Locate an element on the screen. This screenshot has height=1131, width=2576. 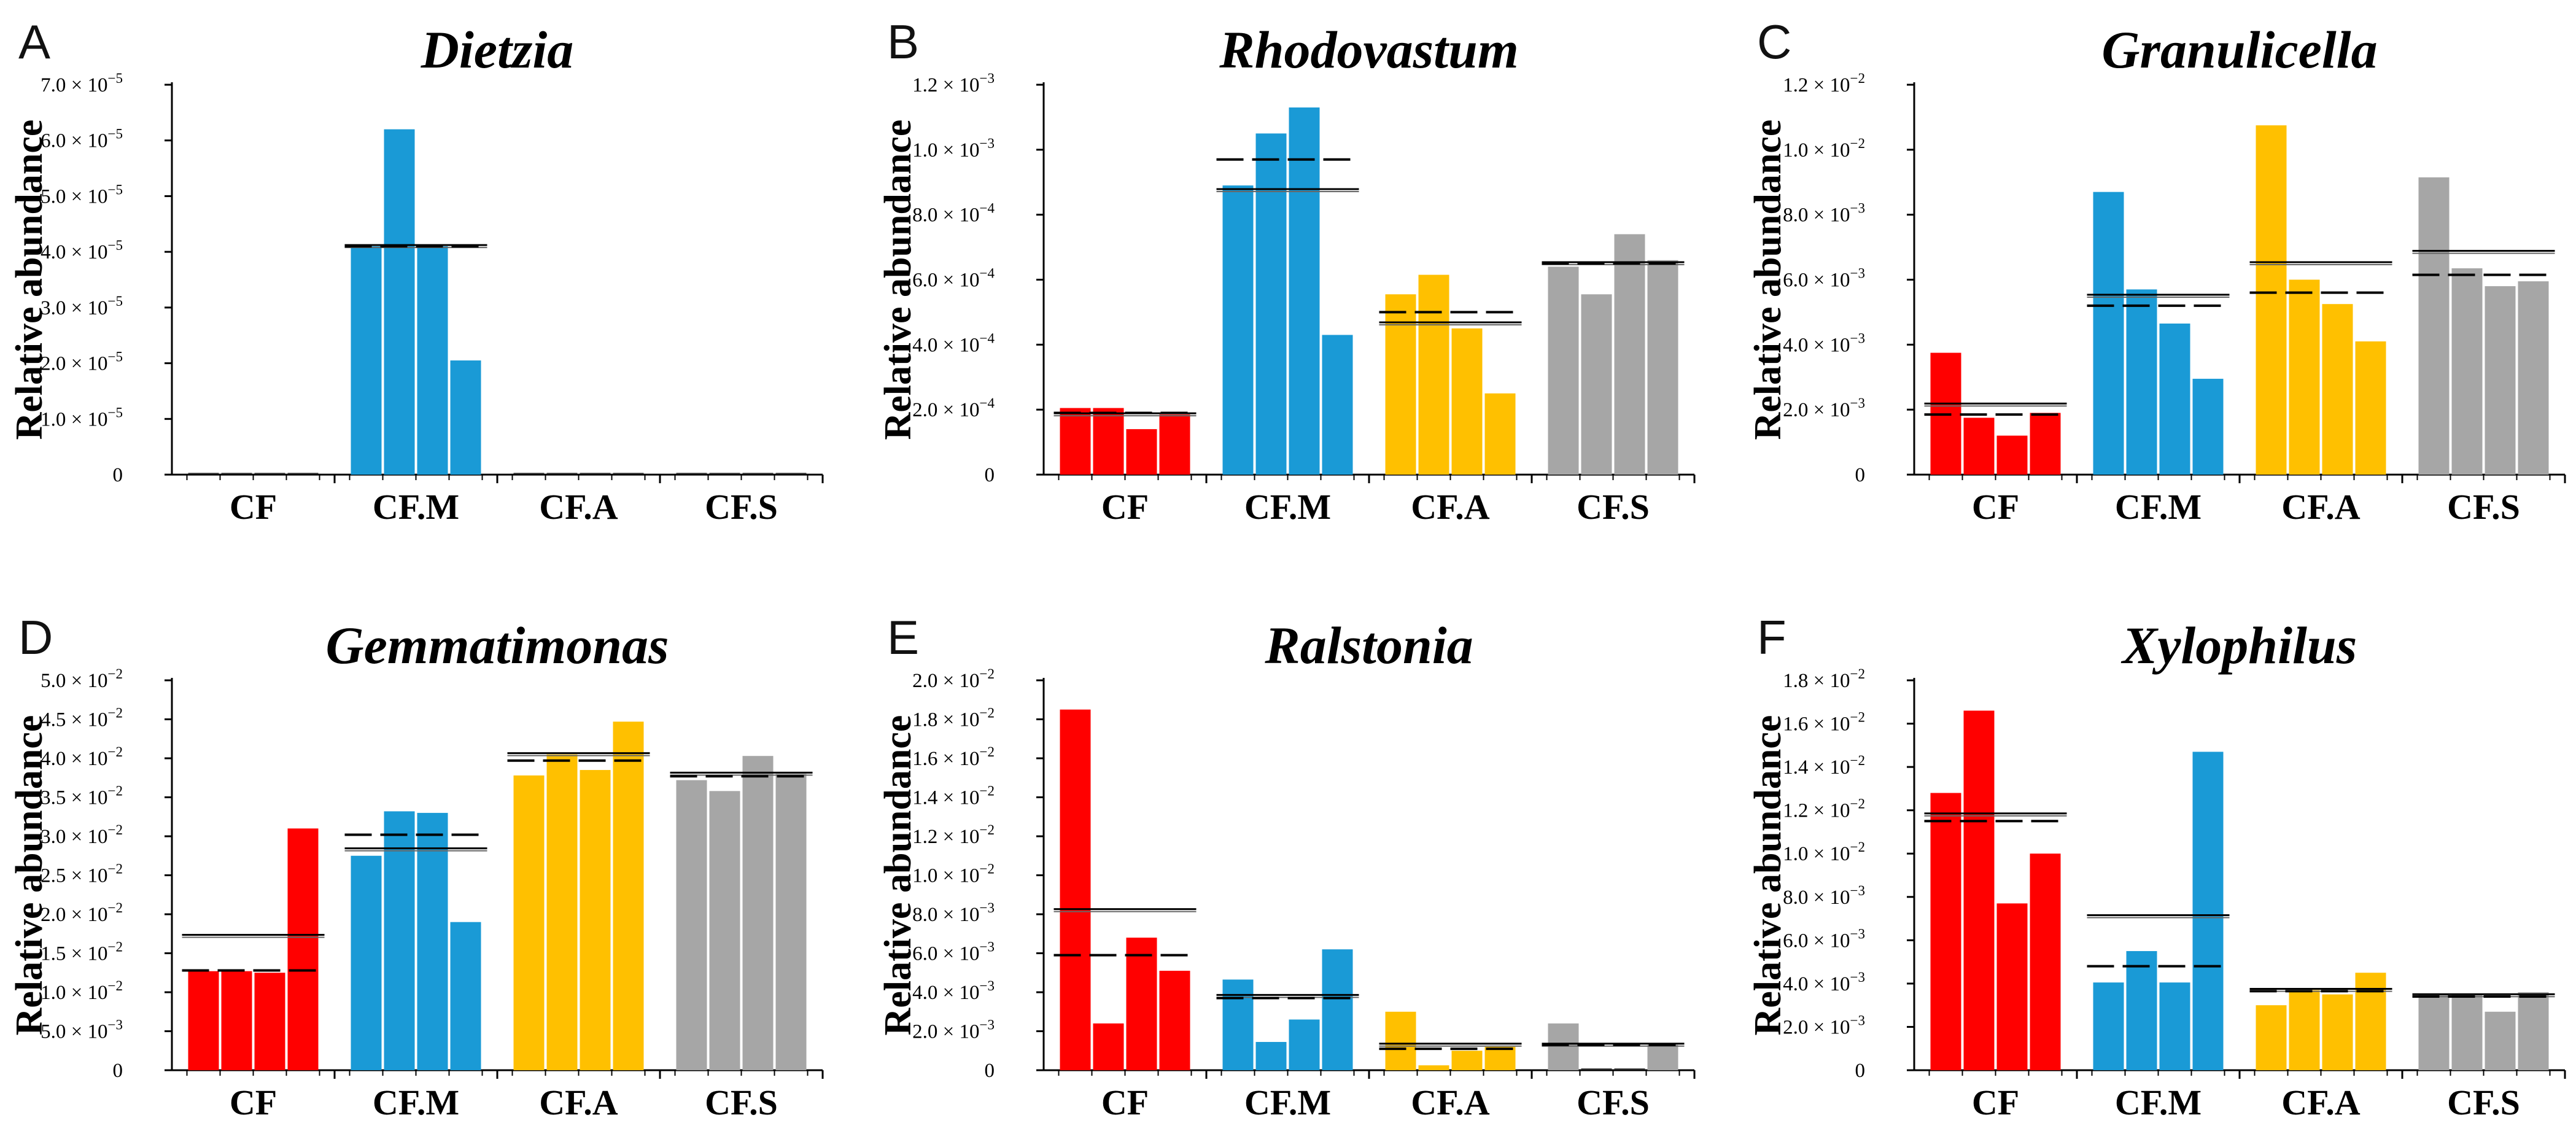
y-tick-label: 6.0 × 10⁻⁵ is located at coordinates (82, 139).